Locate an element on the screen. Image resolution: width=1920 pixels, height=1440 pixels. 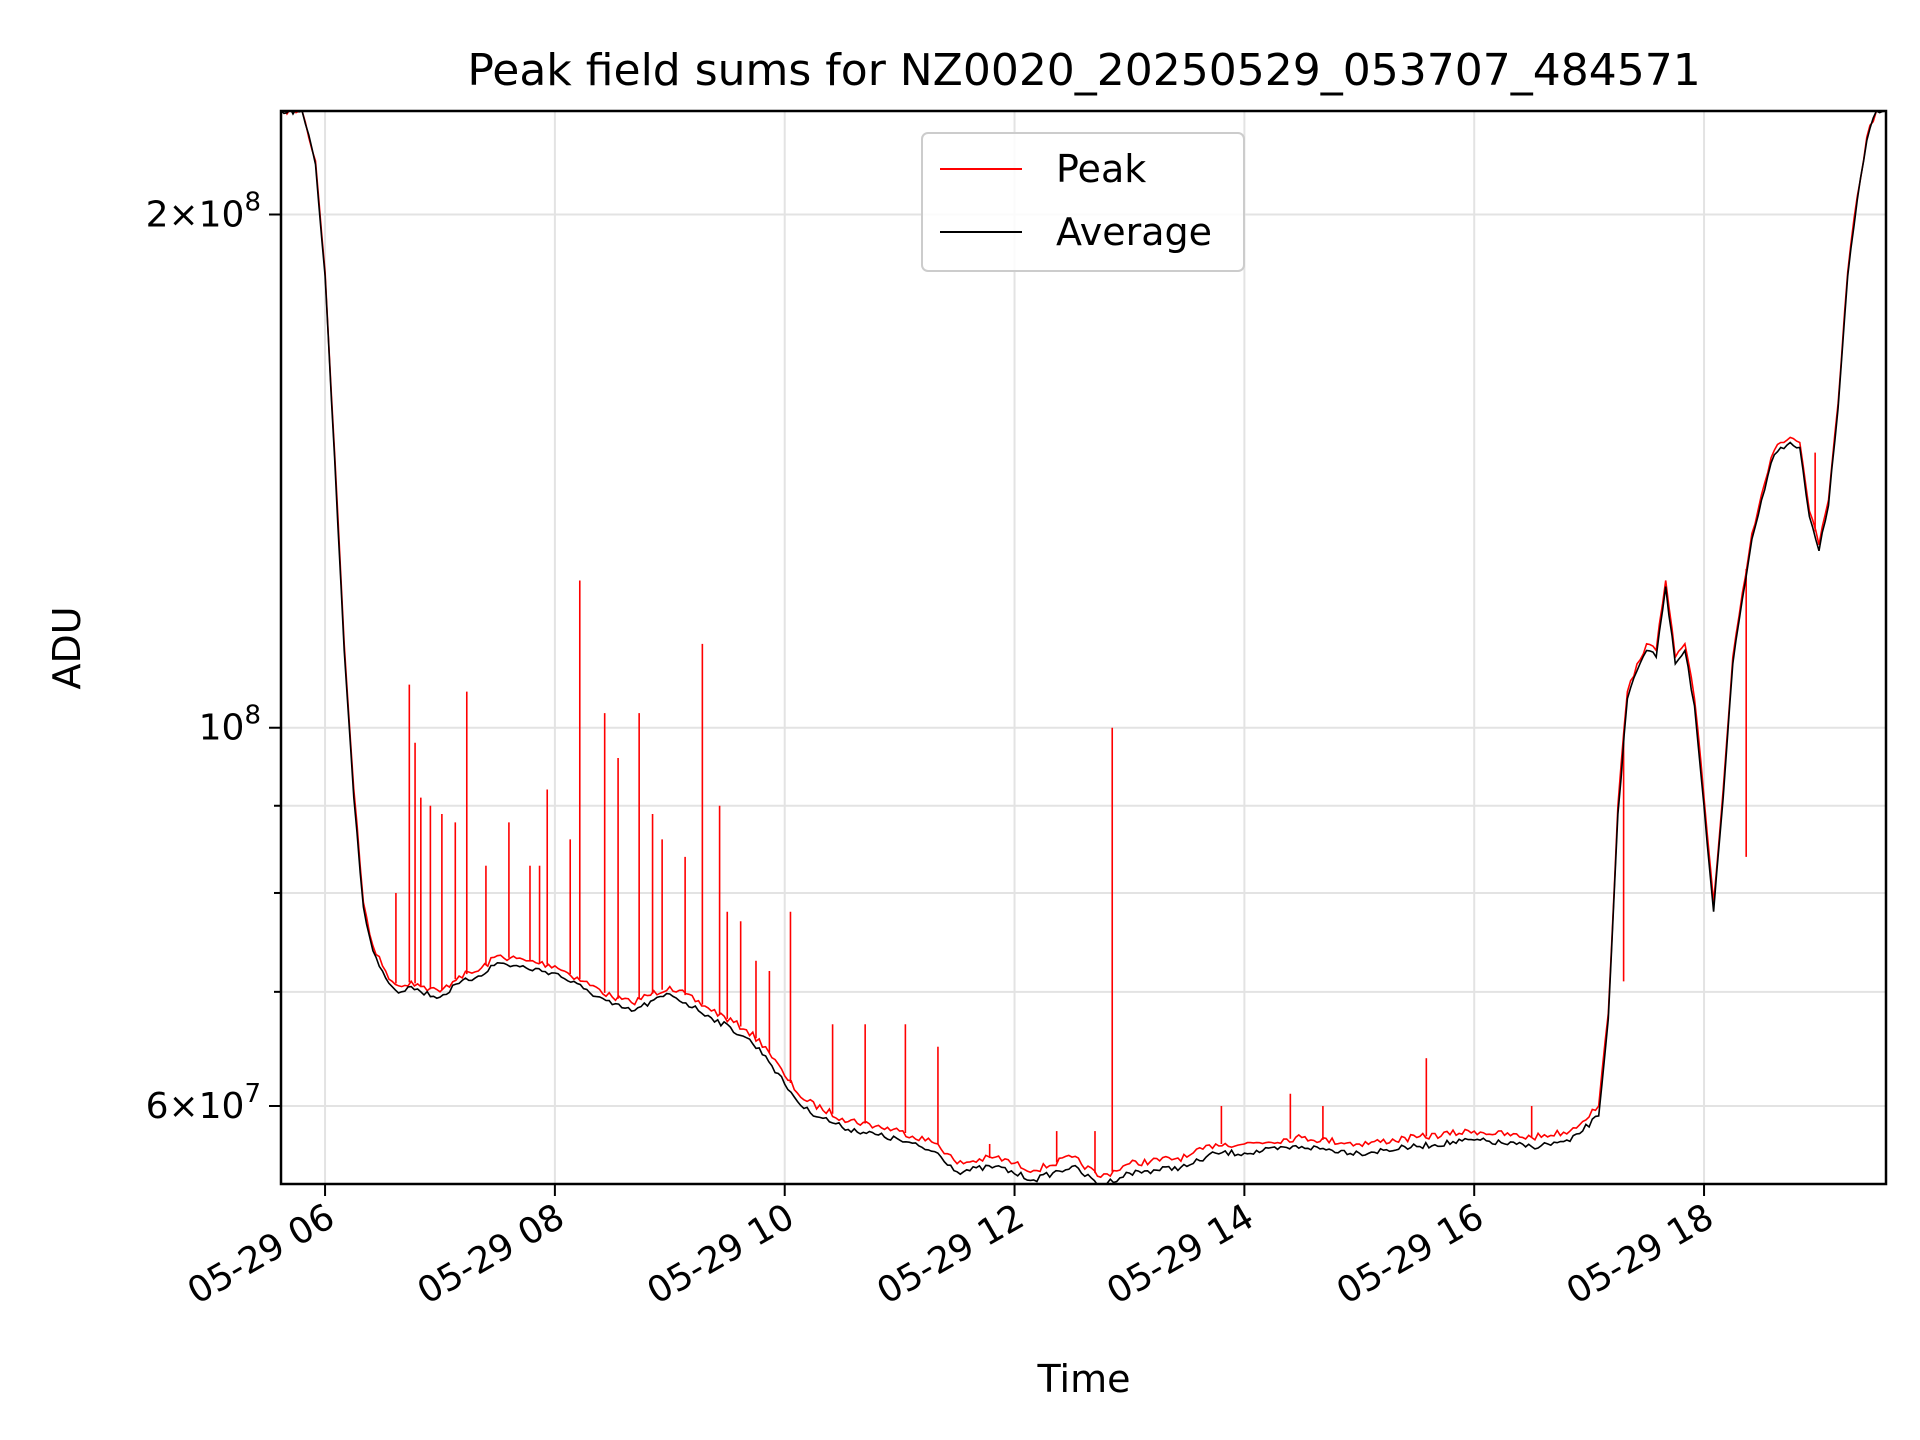
y-axis-label: ADU is located at coordinates (67, 647).